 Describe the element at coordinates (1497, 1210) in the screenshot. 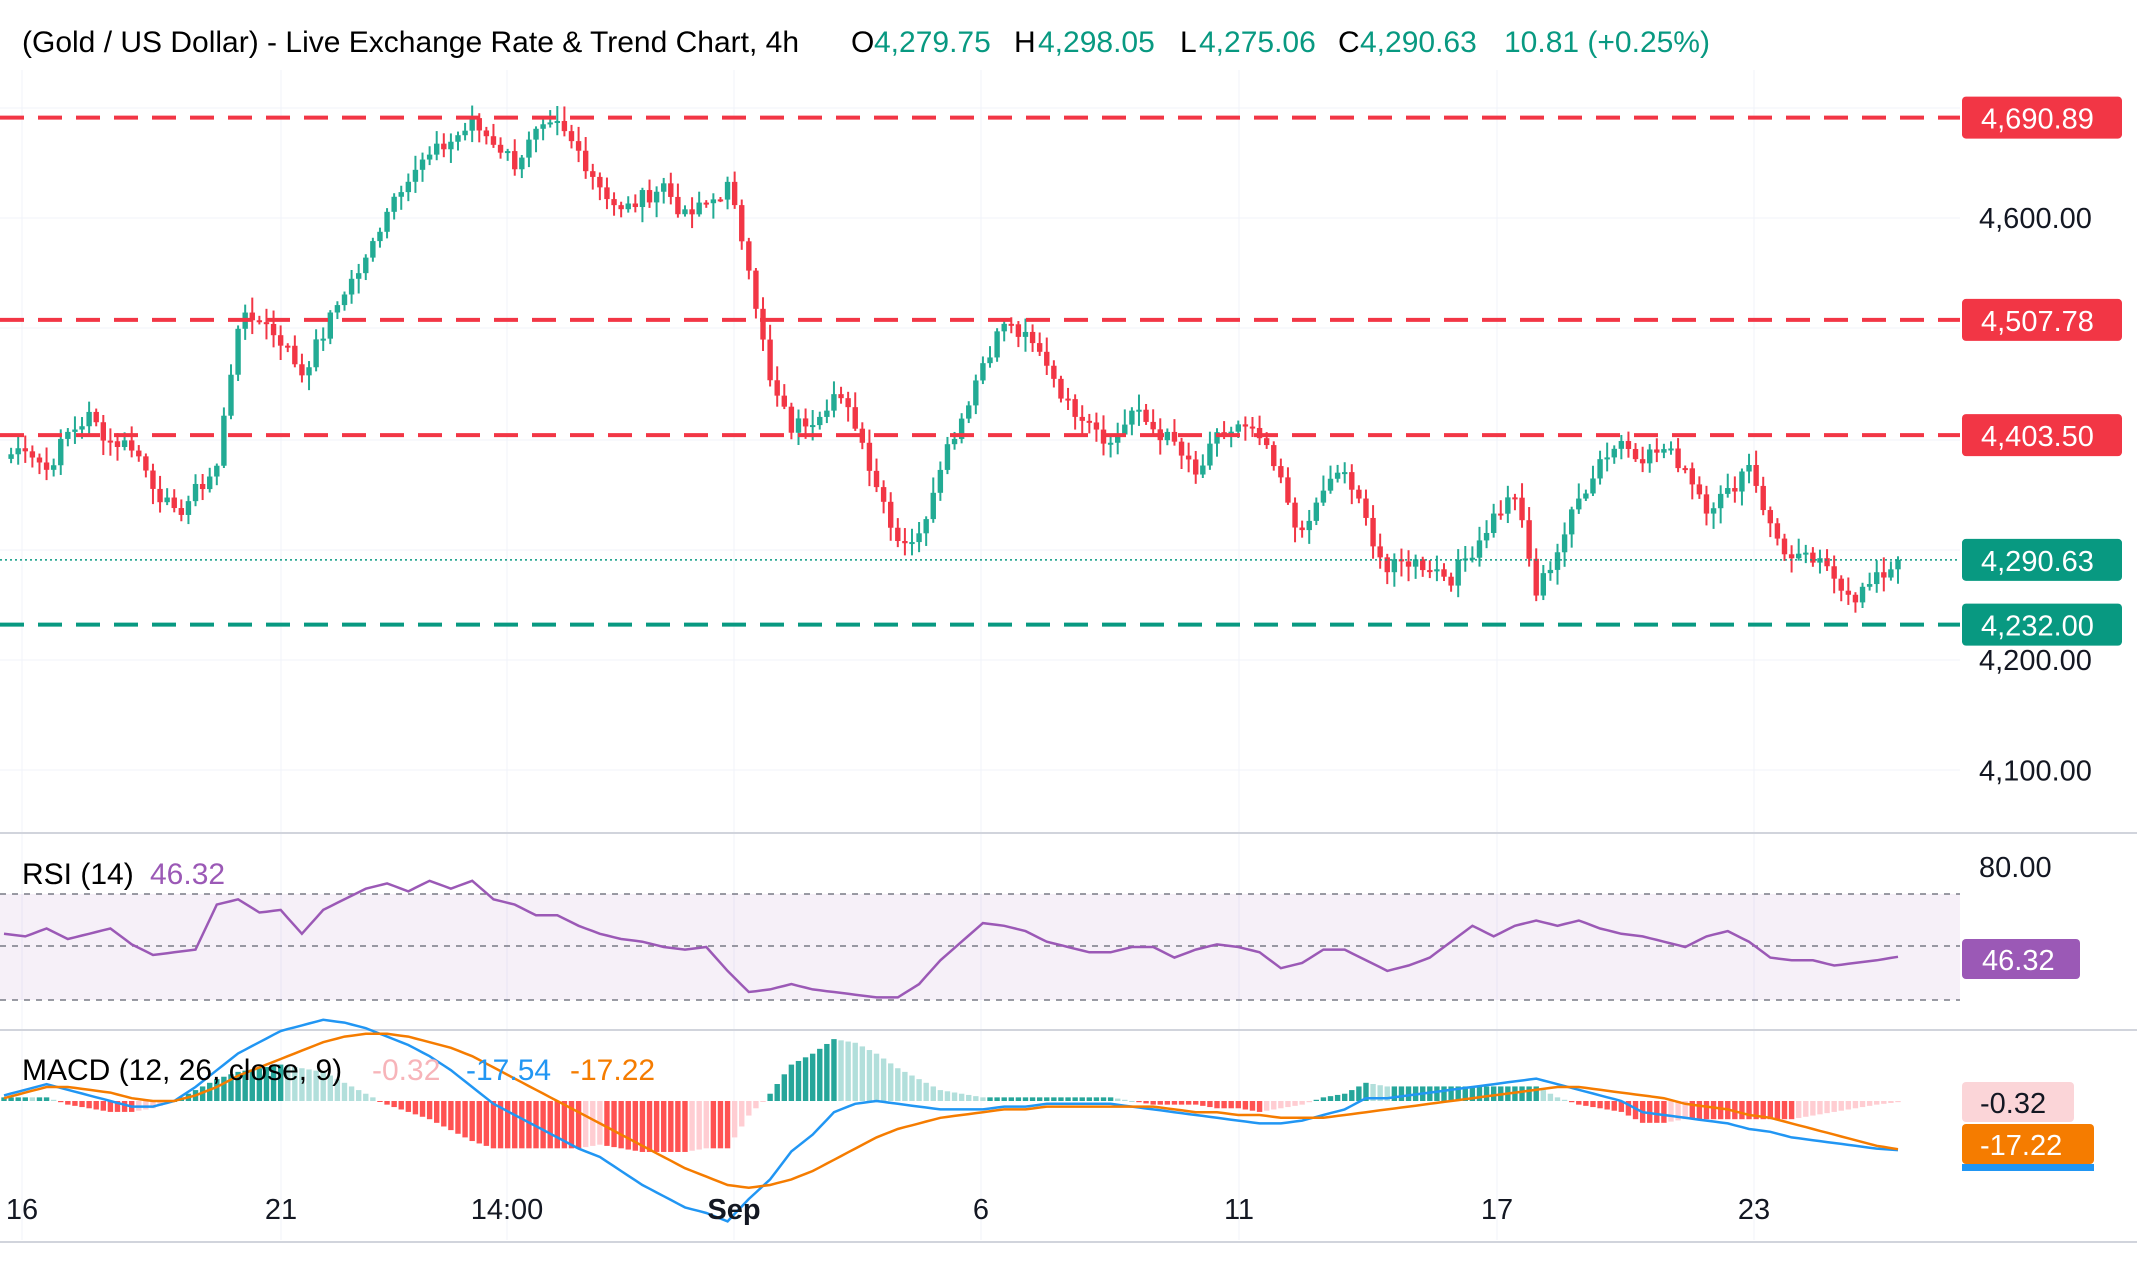

I see `time-tick-label: 17` at that location.